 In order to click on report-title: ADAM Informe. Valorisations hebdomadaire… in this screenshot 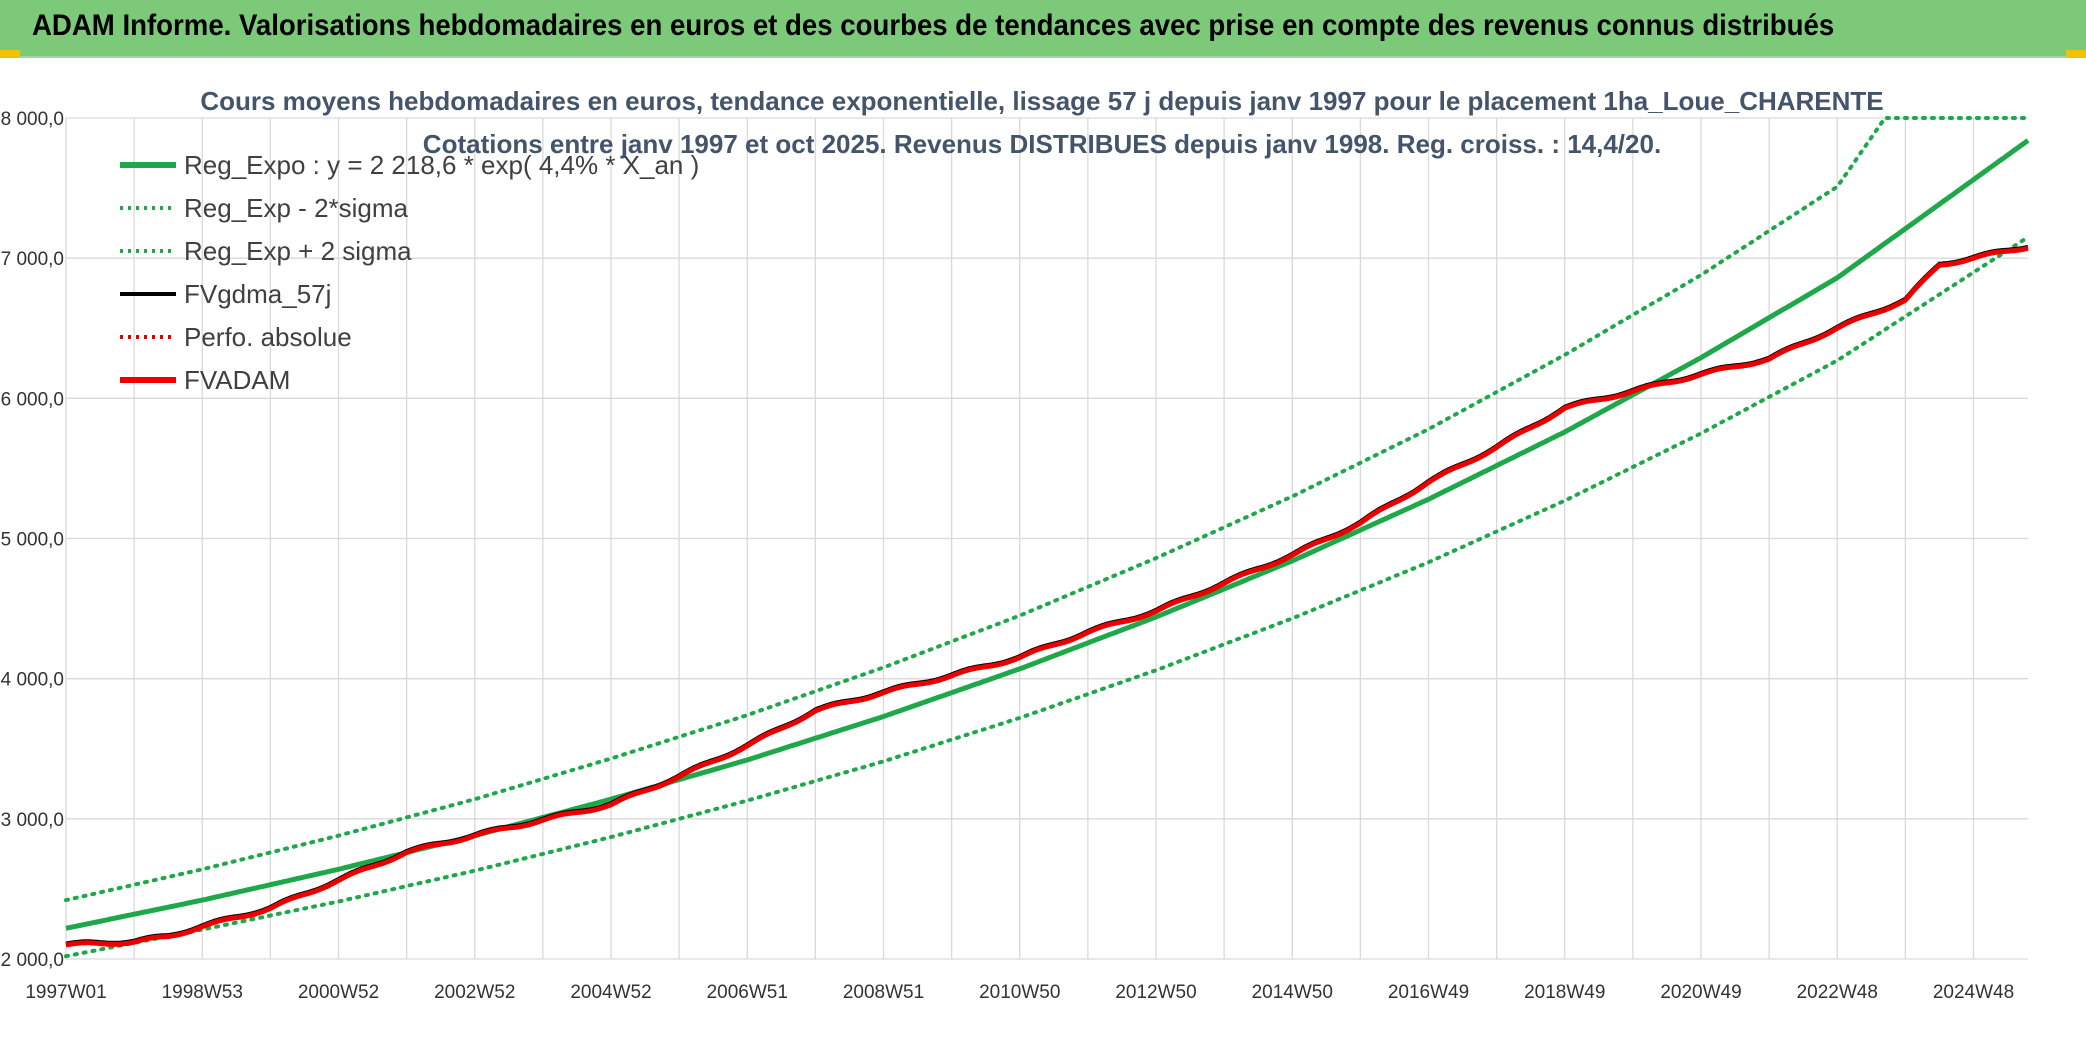, I will do `click(933, 25)`.